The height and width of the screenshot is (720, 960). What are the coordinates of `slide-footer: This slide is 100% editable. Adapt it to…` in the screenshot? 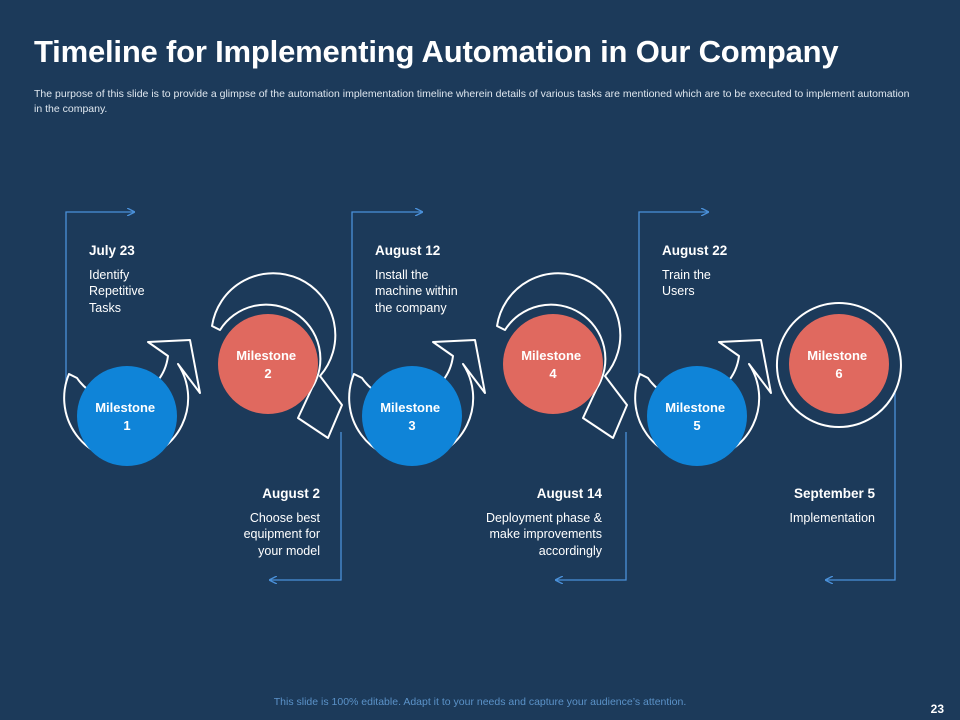 It's located at (480, 702).